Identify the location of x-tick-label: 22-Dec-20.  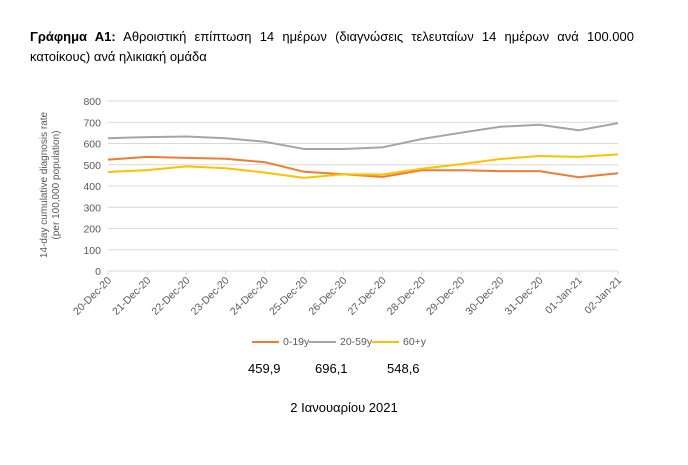
(170, 296).